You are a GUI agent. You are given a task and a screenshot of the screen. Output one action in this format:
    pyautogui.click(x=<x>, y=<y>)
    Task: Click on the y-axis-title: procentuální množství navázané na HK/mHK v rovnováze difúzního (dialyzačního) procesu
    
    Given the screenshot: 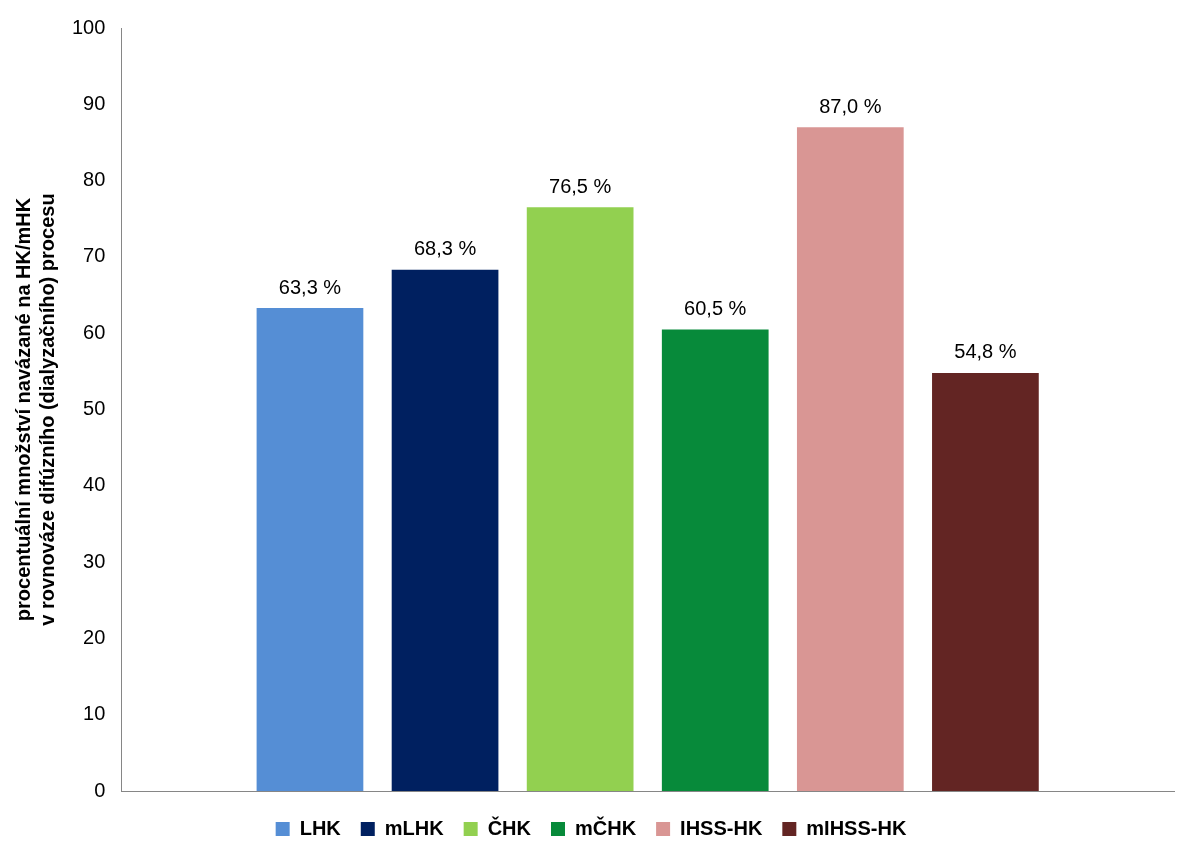 What is the action you would take?
    pyautogui.click(x=34, y=409)
    